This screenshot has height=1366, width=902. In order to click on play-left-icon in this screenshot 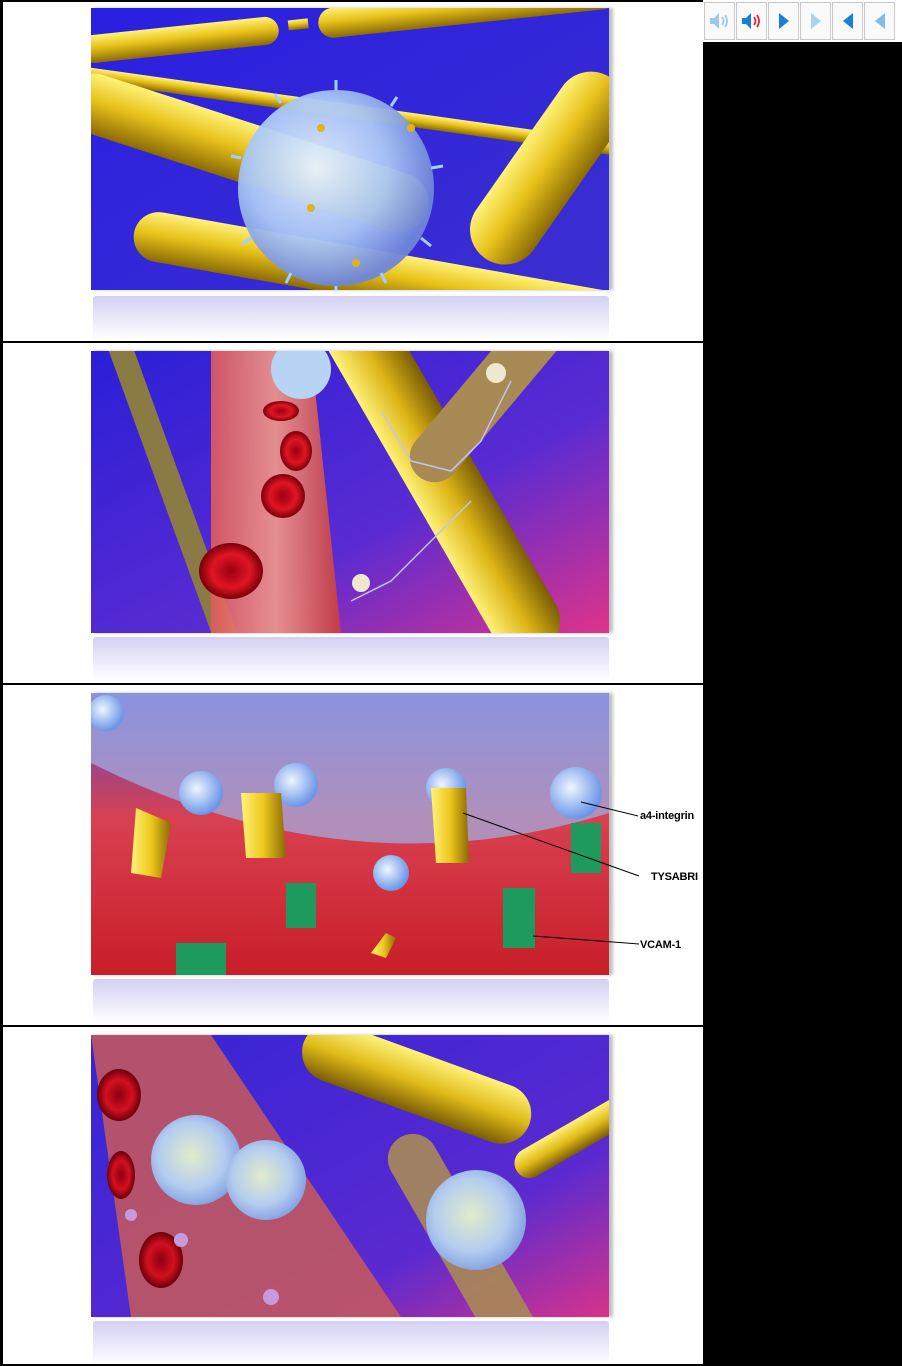, I will do `click(847, 21)`.